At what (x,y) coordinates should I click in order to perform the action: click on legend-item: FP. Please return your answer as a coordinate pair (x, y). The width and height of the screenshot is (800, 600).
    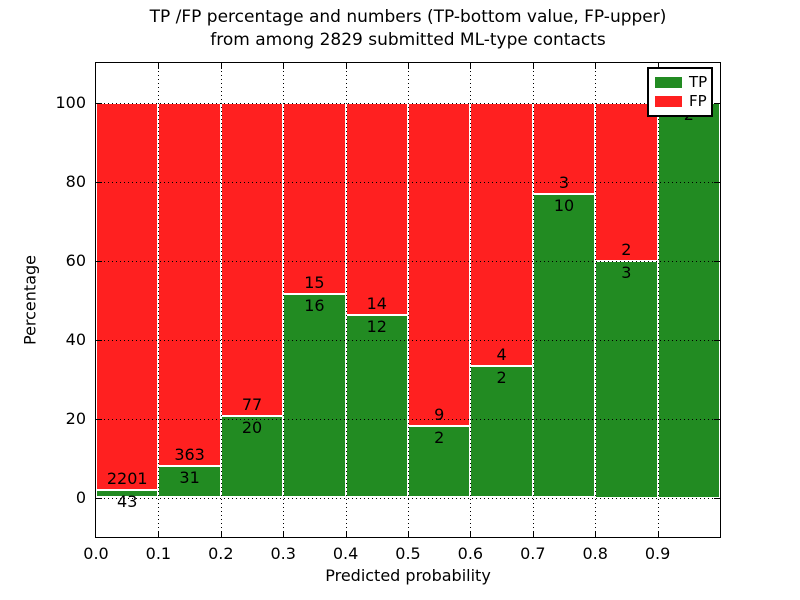
    Looking at the image, I should click on (683, 101).